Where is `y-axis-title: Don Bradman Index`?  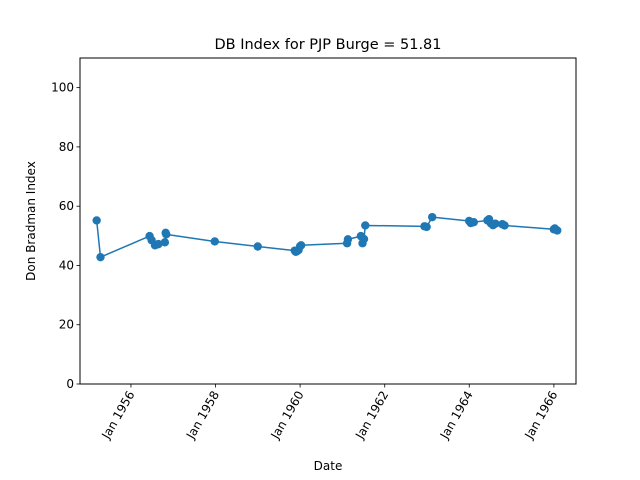
y-axis-title: Don Bradman Index is located at coordinates (31, 221).